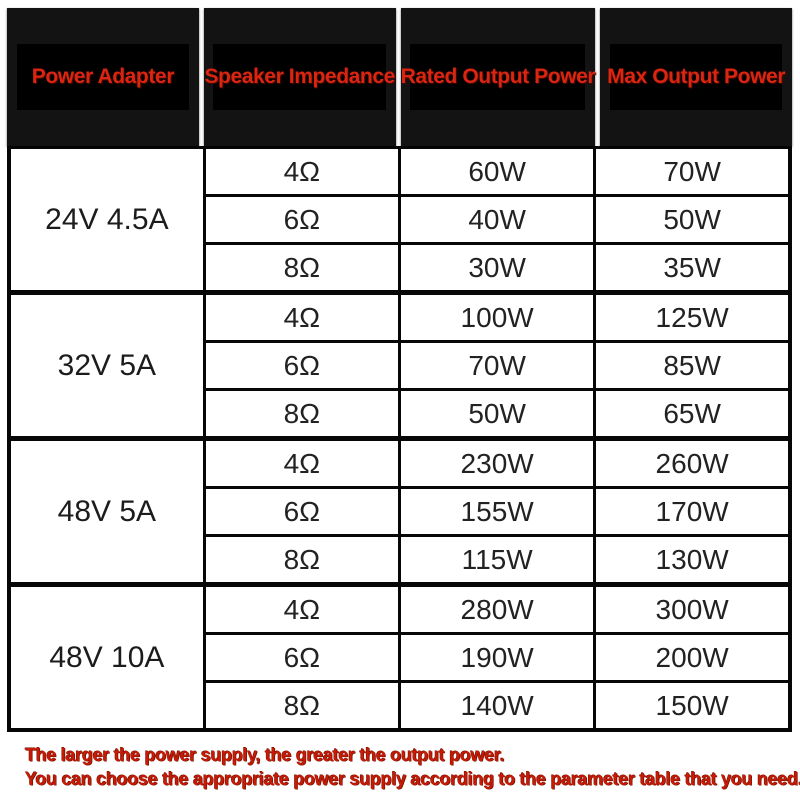  Describe the element at coordinates (497, 171) in the screenshot. I see `rated-power-cell: 60W` at that location.